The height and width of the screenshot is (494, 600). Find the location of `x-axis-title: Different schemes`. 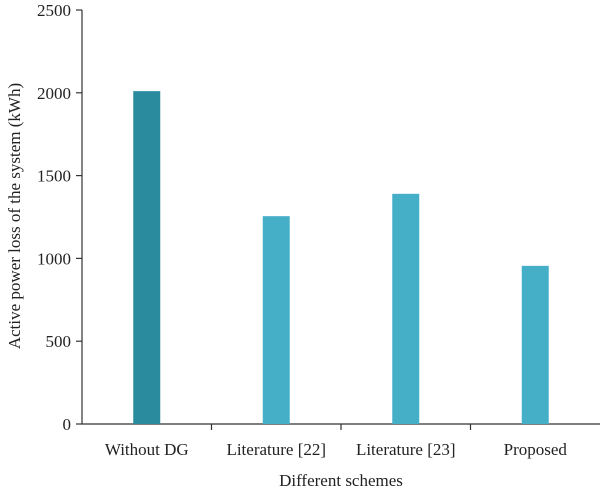

x-axis-title: Different schemes is located at coordinates (341, 480).